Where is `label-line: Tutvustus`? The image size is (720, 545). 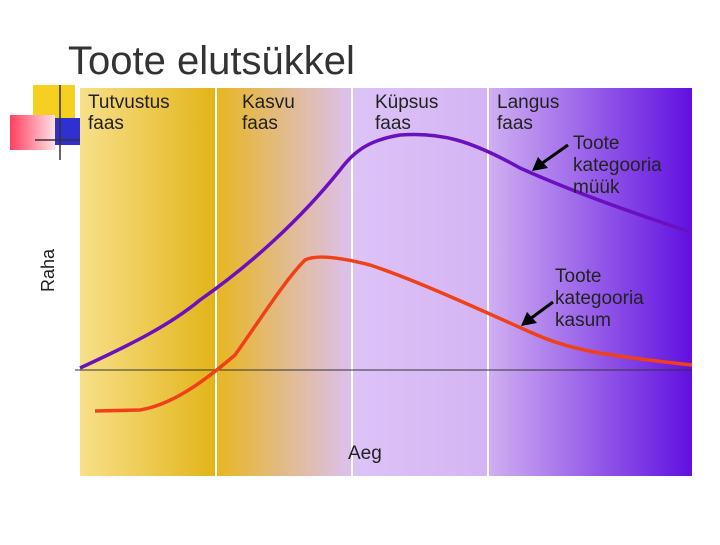
label-line: Tutvustus is located at coordinates (129, 102).